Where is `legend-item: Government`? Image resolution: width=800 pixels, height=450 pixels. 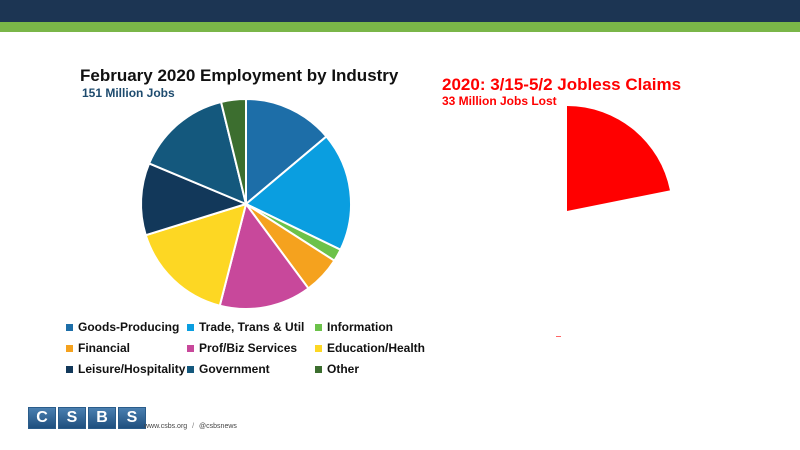 legend-item: Government is located at coordinates (228, 369).